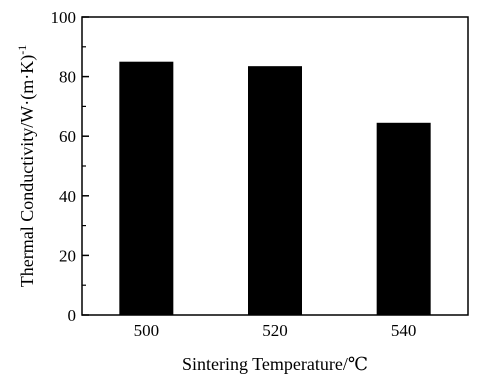 The image size is (481, 380). What do you see at coordinates (27, 171) in the screenshot?
I see `y-axis-title-main: Thermal Conductivity/W·(m·K)` at bounding box center [27, 171].